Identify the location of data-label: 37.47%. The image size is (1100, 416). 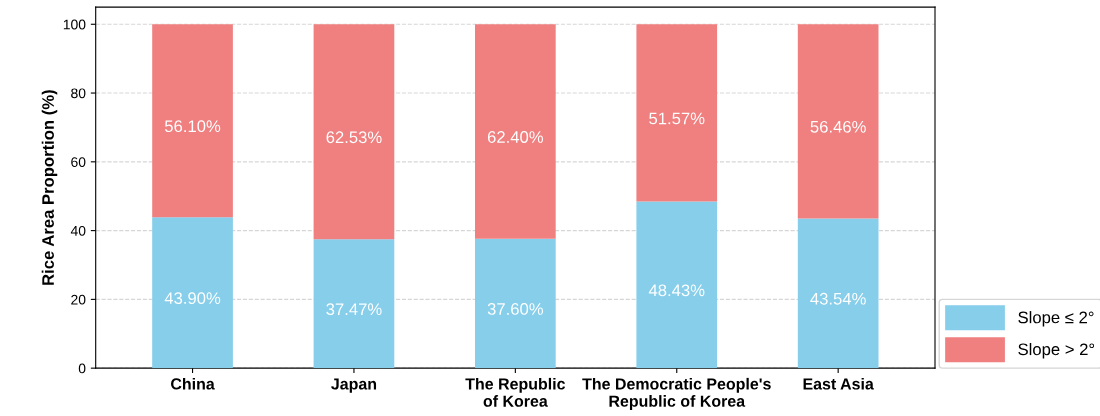
(354, 309).